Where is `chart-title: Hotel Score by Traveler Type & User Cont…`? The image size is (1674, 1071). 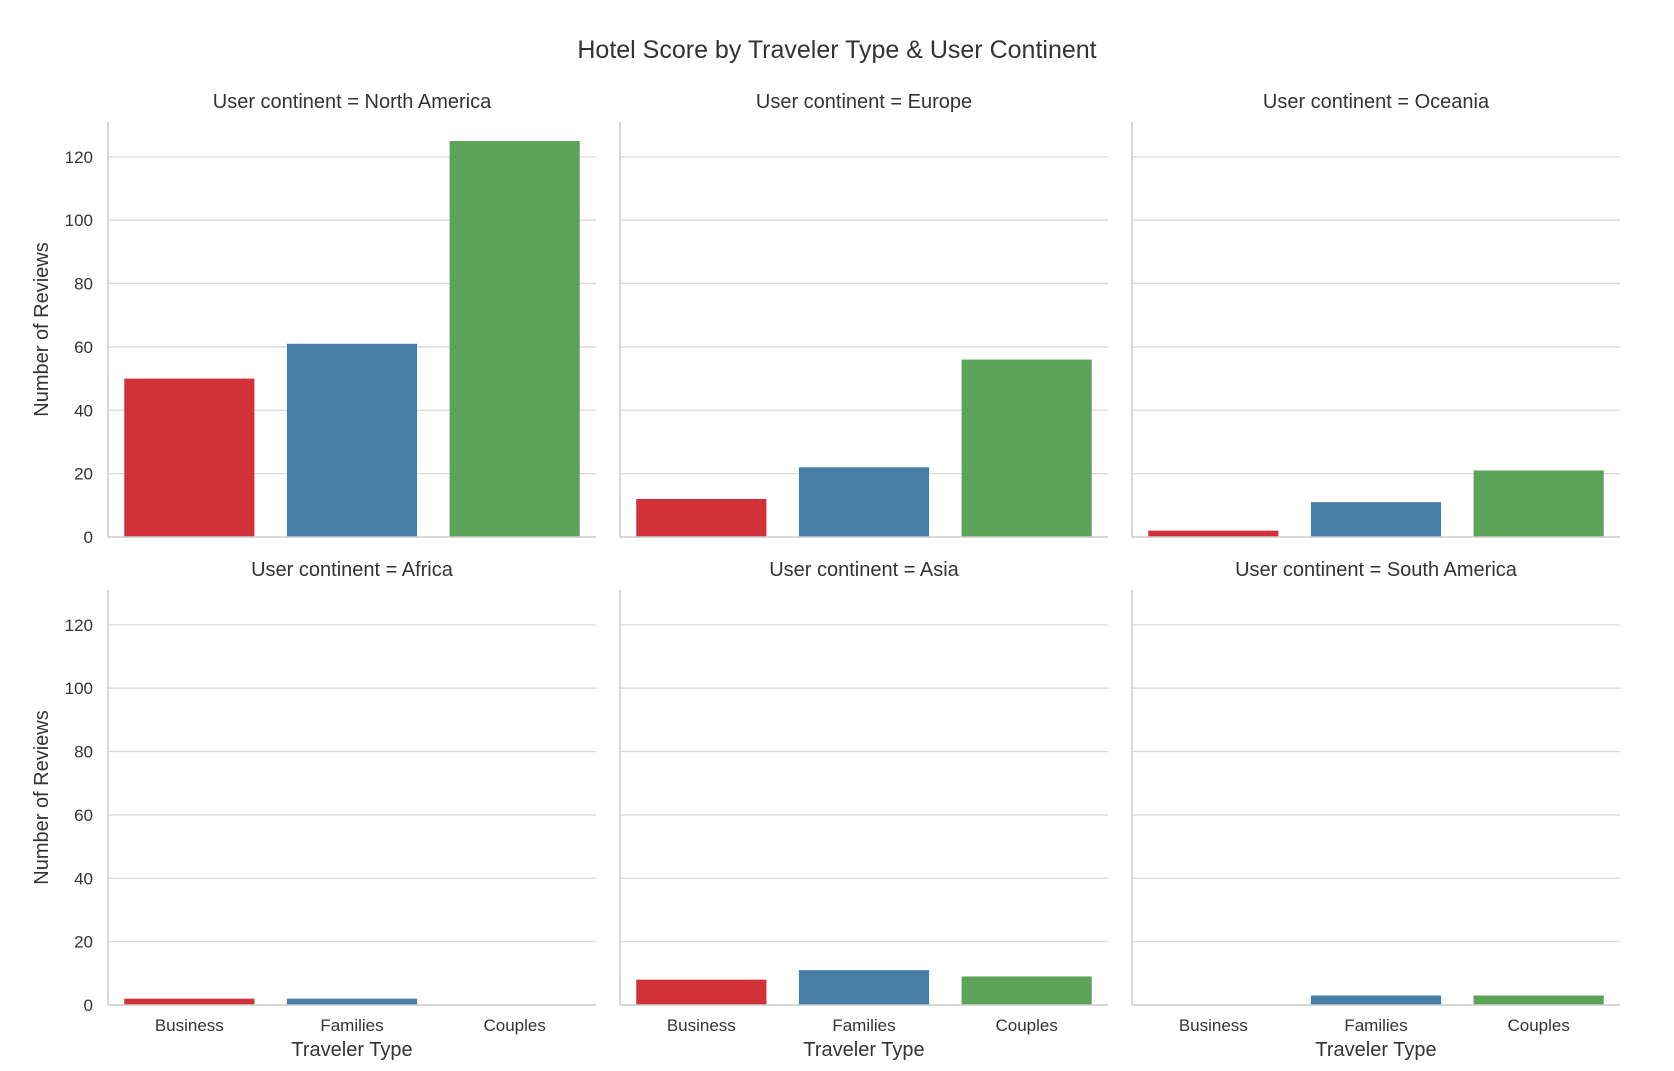 chart-title: Hotel Score by Traveler Type & User Cont… is located at coordinates (836, 50).